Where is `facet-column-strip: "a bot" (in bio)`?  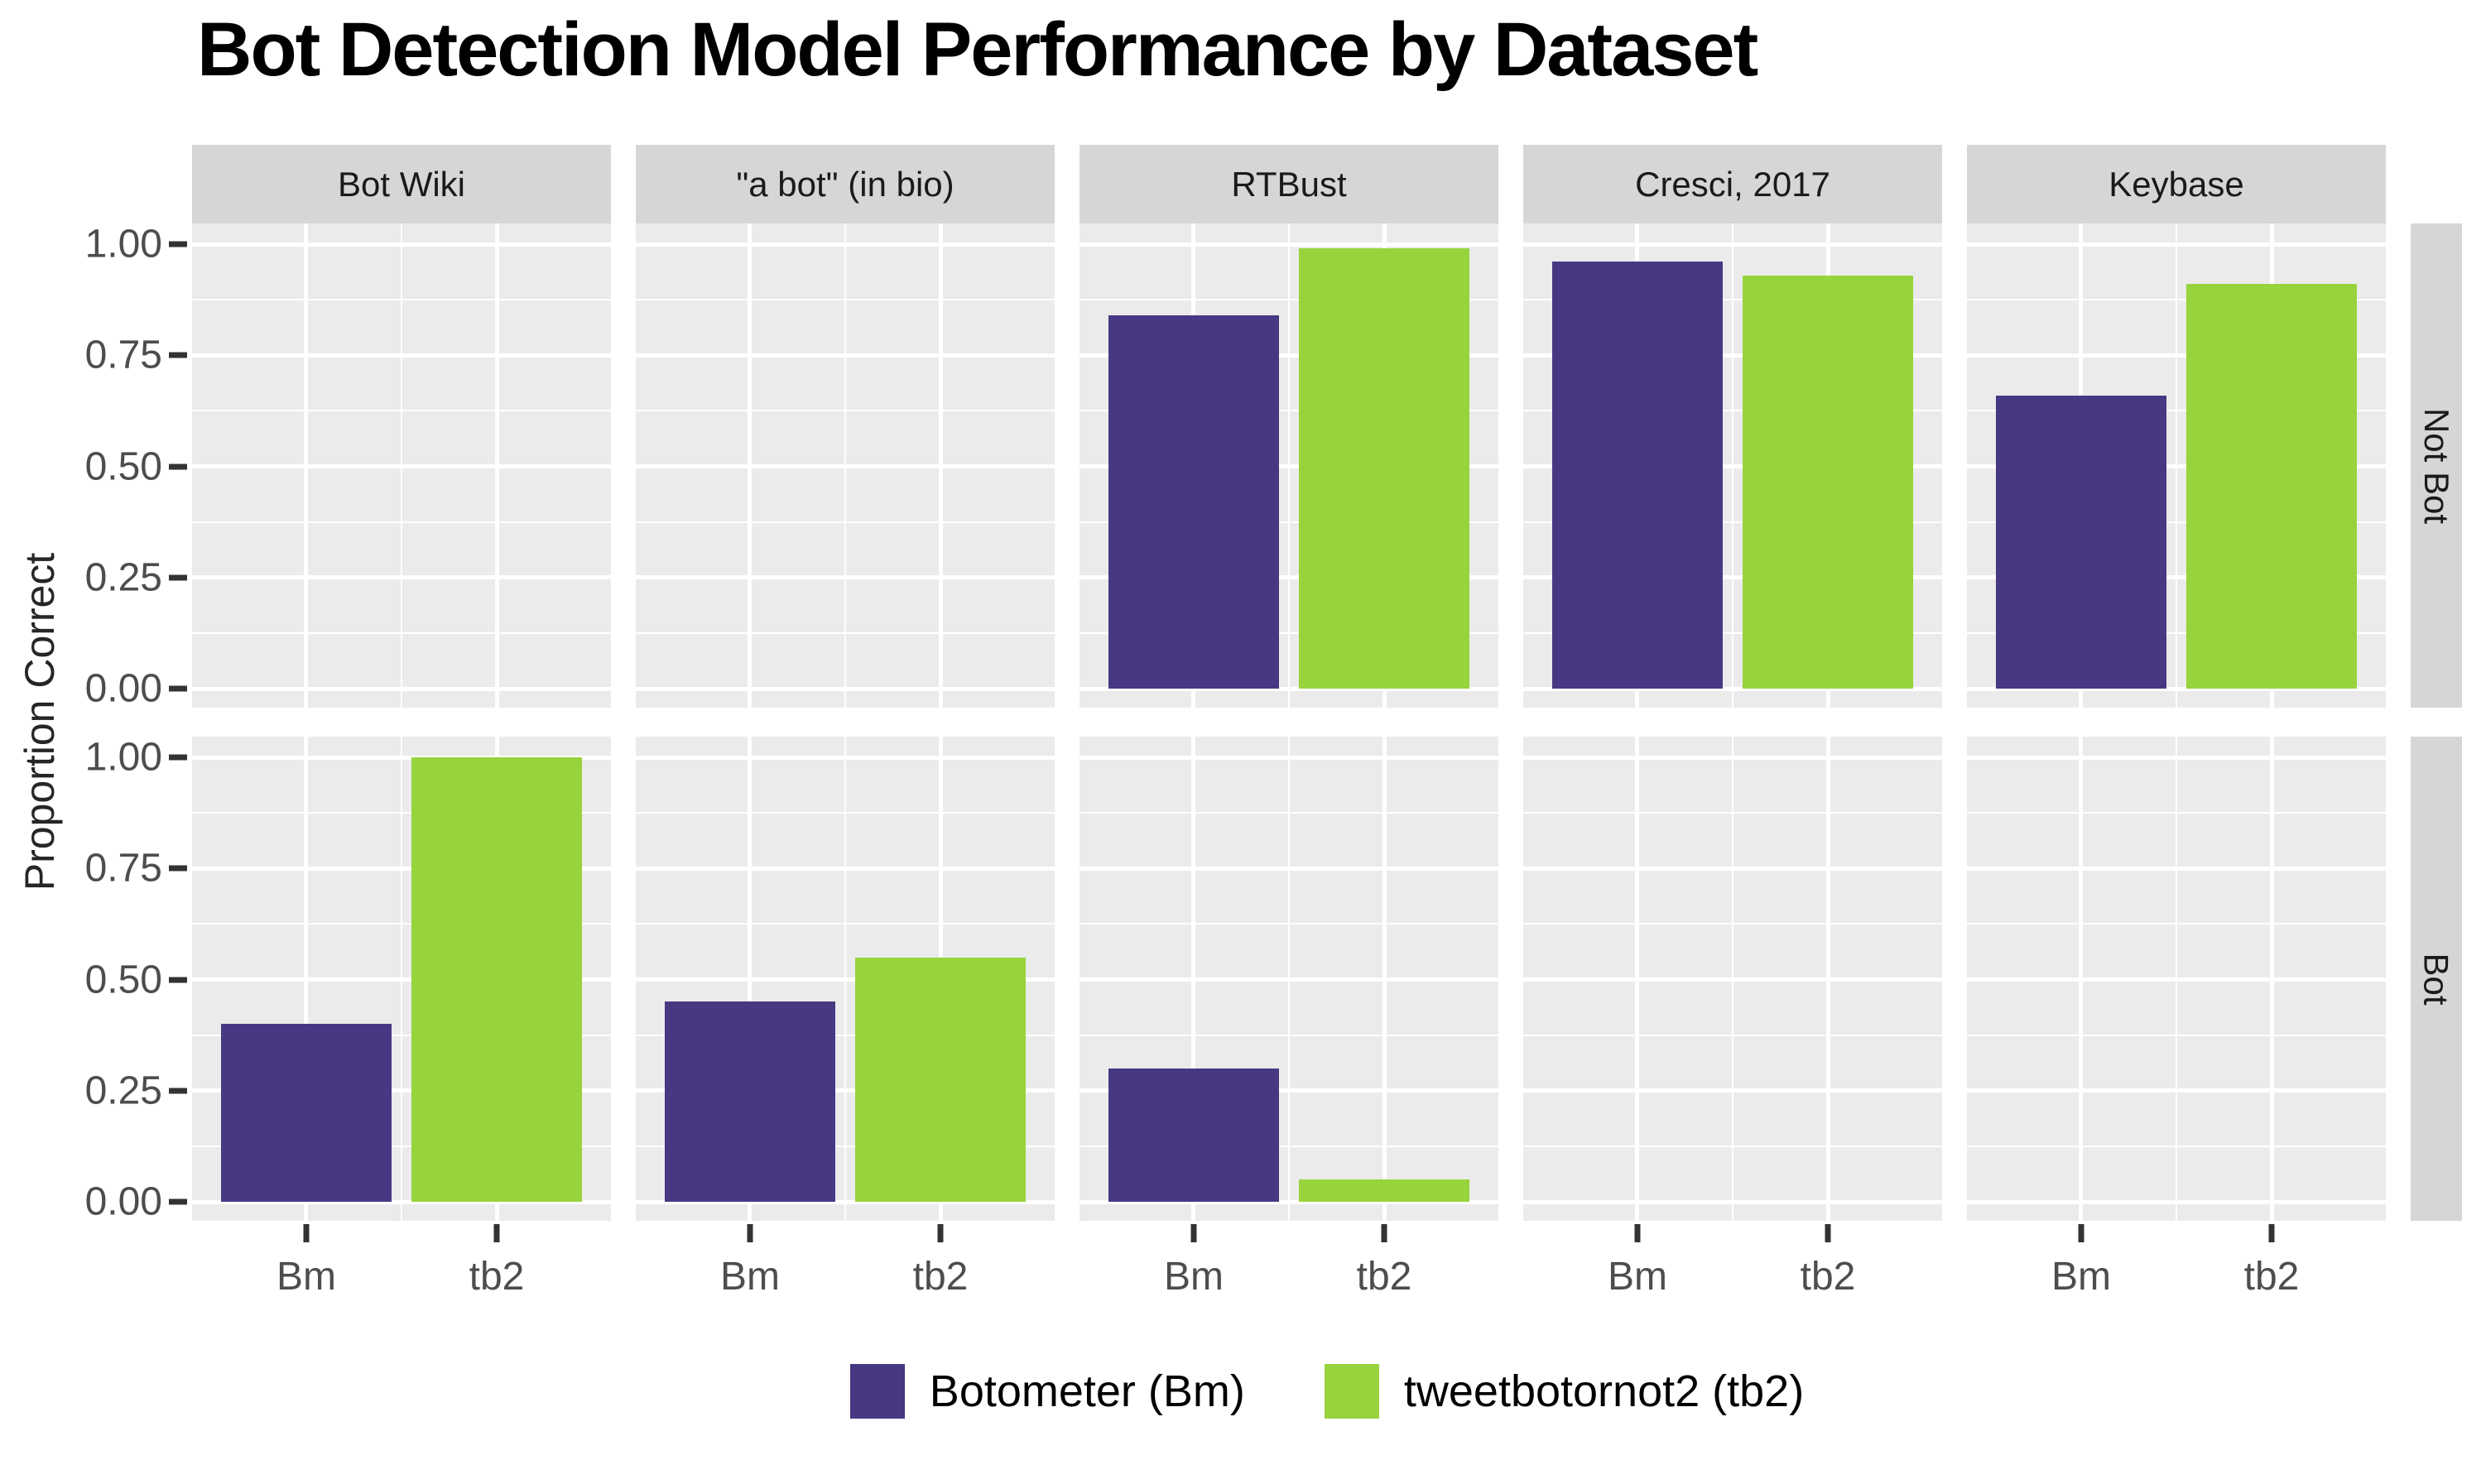
facet-column-strip: "a bot" (in bio) is located at coordinates (845, 184).